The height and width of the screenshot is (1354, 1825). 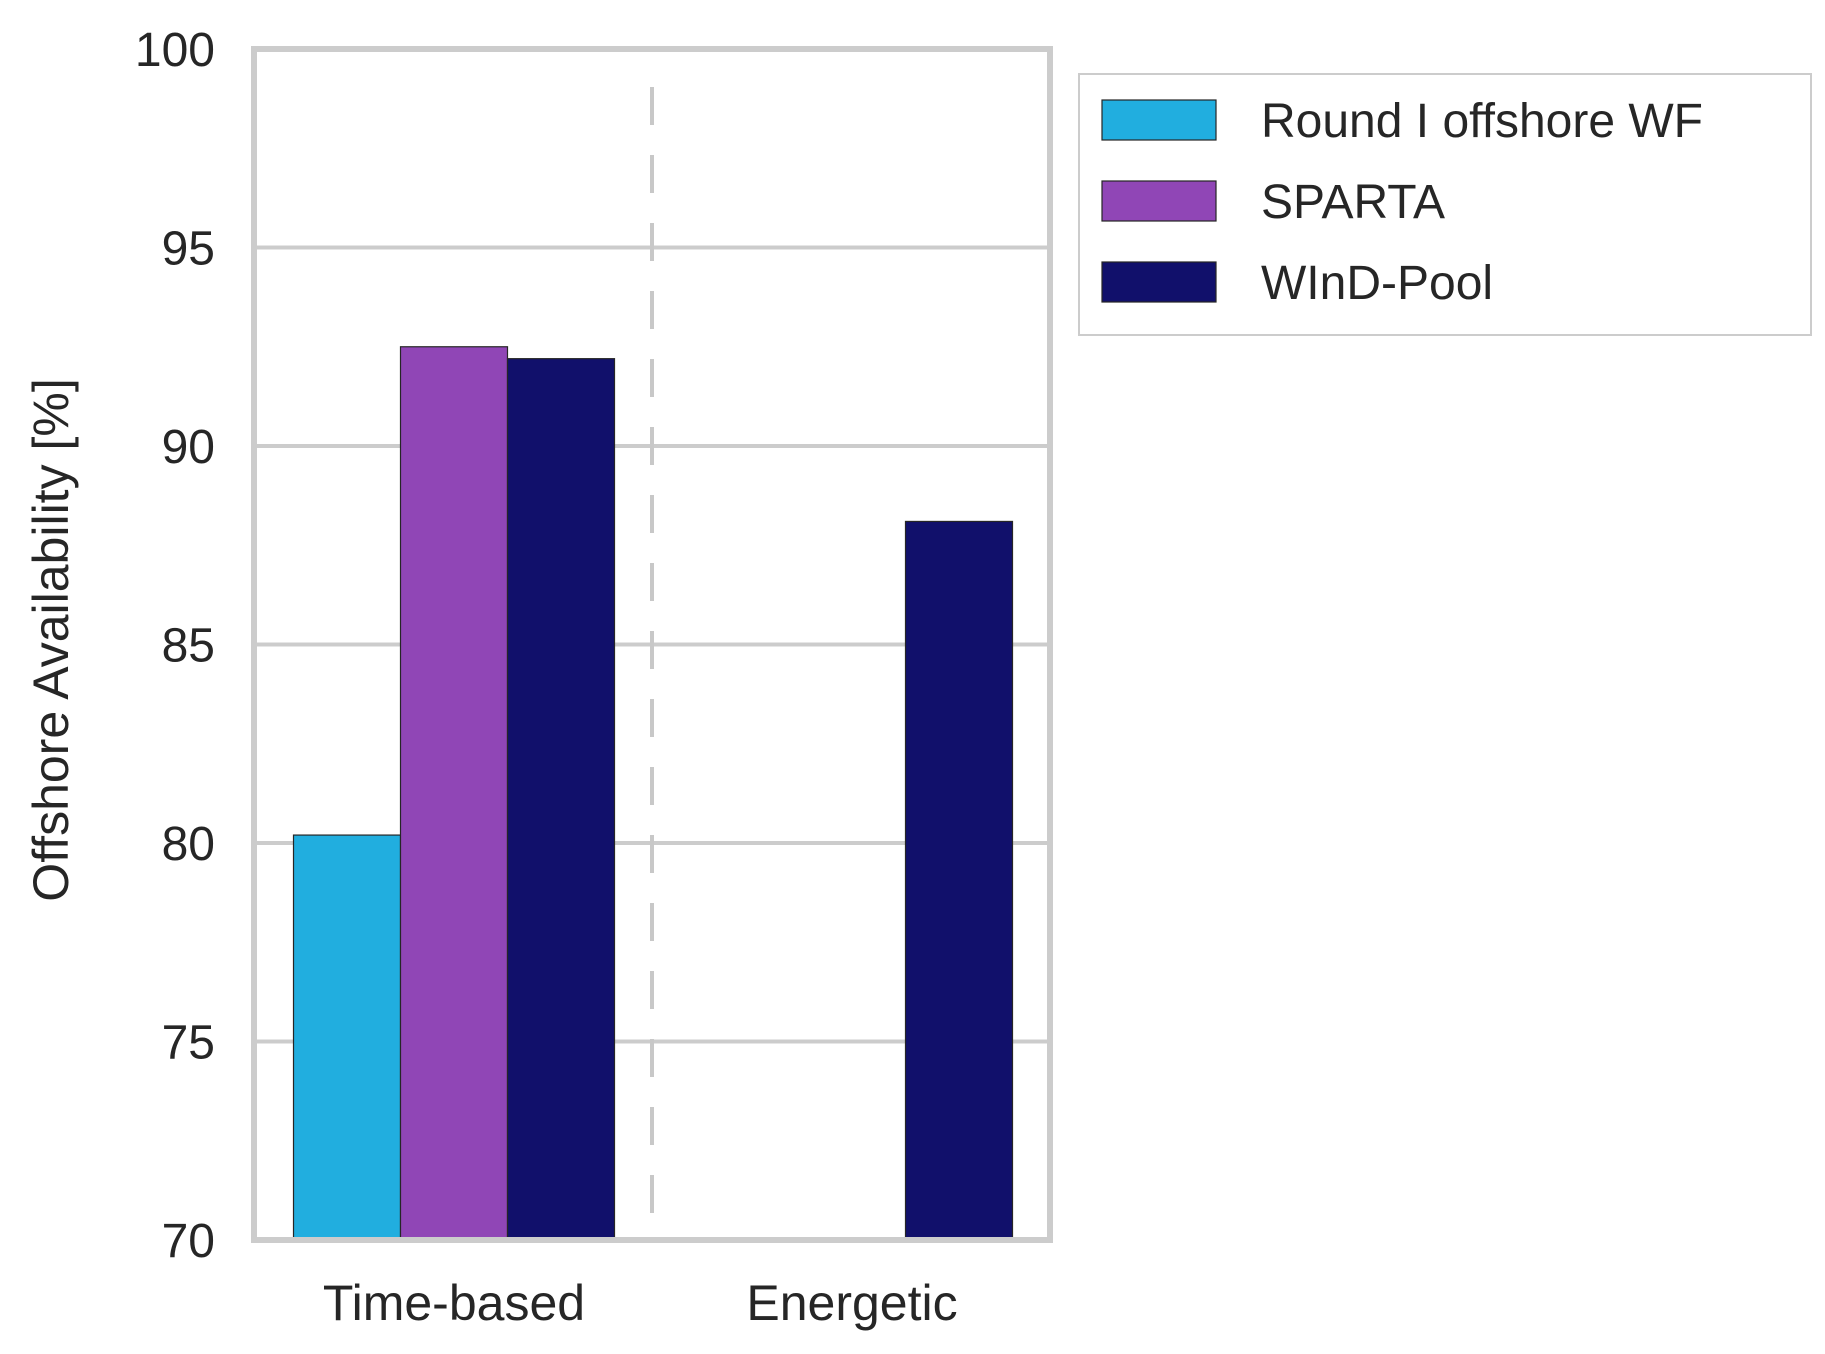 What do you see at coordinates (1353, 202) in the screenshot?
I see `legend-label: SPARTA` at bounding box center [1353, 202].